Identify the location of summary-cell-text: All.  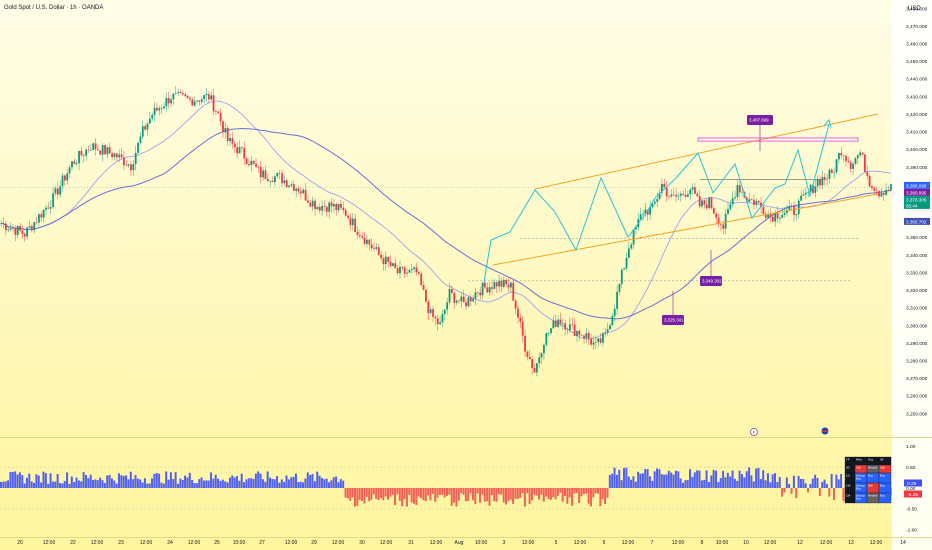
(882, 459).